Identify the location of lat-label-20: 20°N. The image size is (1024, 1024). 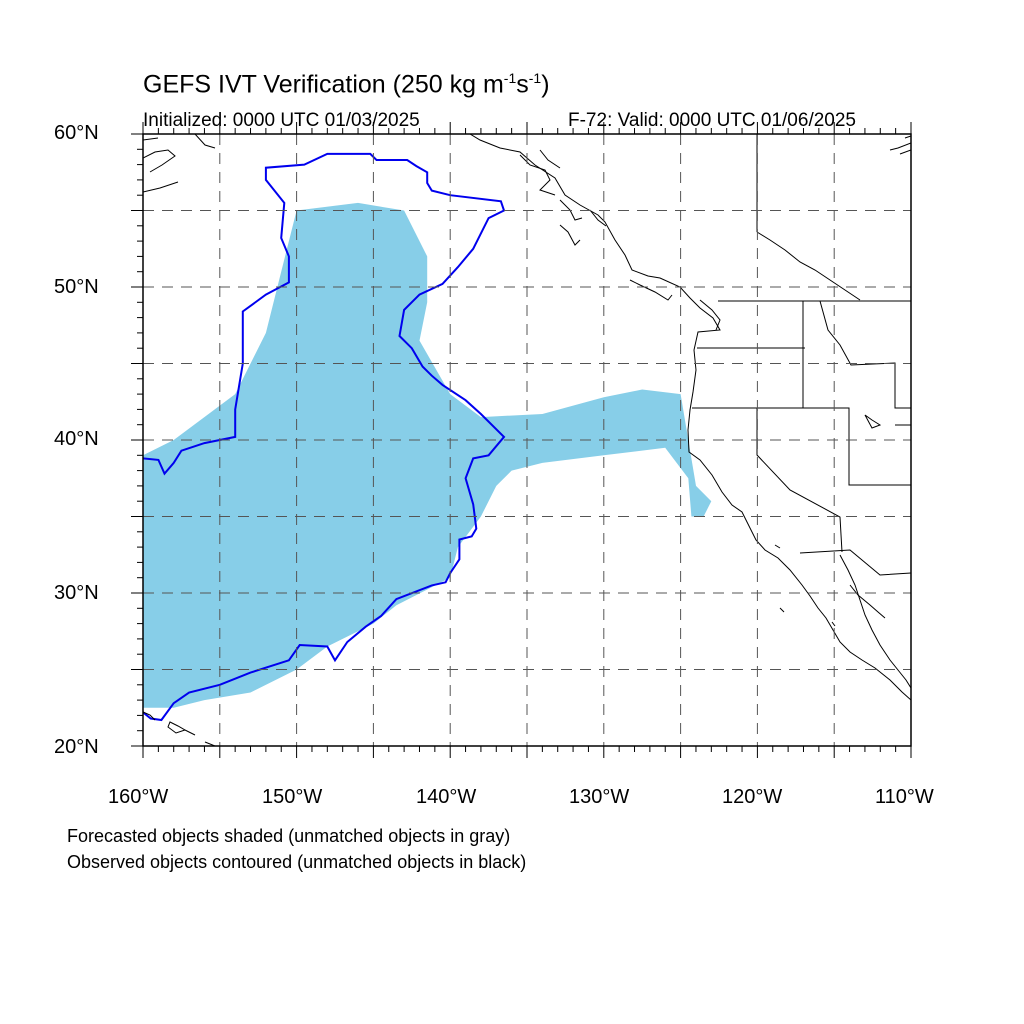
(76, 747).